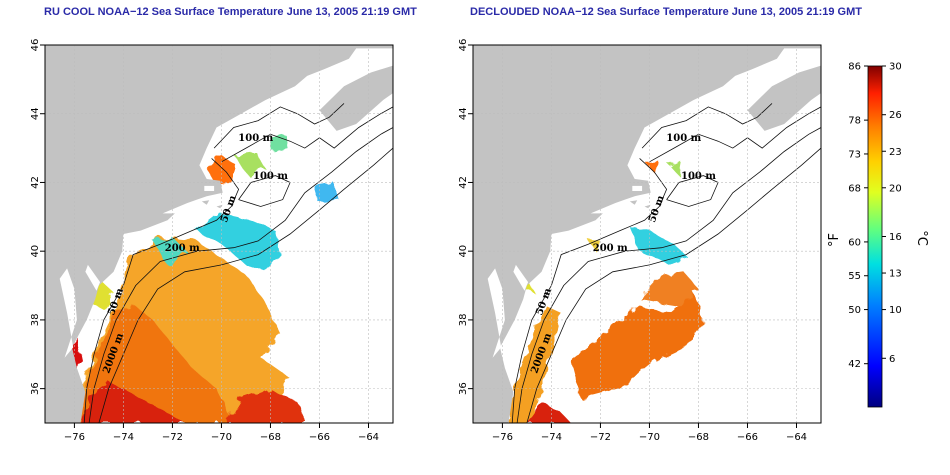  I want to click on sst-field, so click(605, 292).